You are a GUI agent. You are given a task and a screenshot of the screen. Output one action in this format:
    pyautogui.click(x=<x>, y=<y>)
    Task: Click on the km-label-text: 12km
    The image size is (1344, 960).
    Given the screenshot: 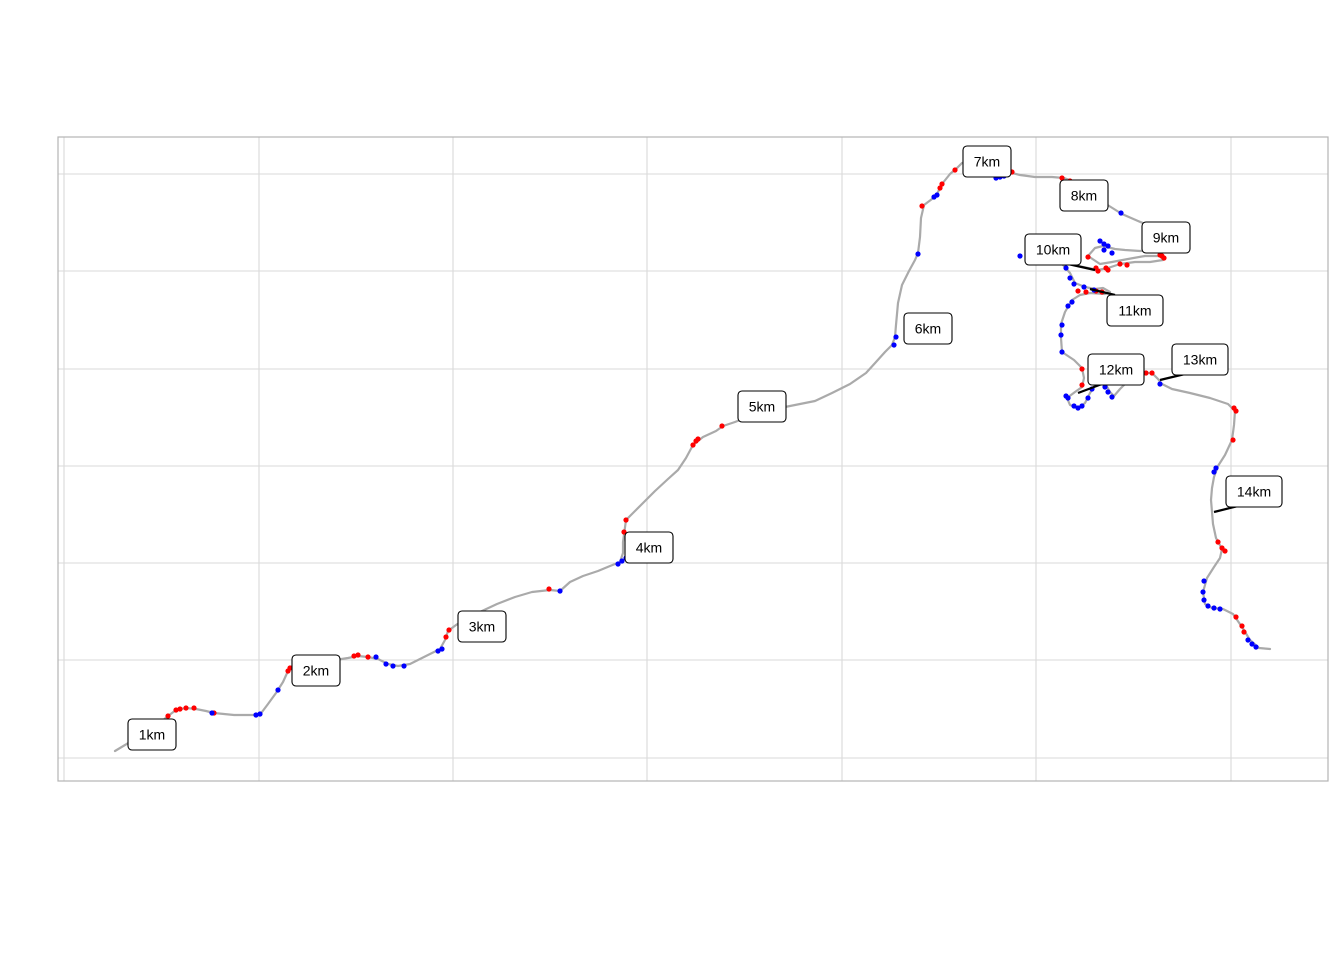 What is the action you would take?
    pyautogui.click(x=1116, y=370)
    